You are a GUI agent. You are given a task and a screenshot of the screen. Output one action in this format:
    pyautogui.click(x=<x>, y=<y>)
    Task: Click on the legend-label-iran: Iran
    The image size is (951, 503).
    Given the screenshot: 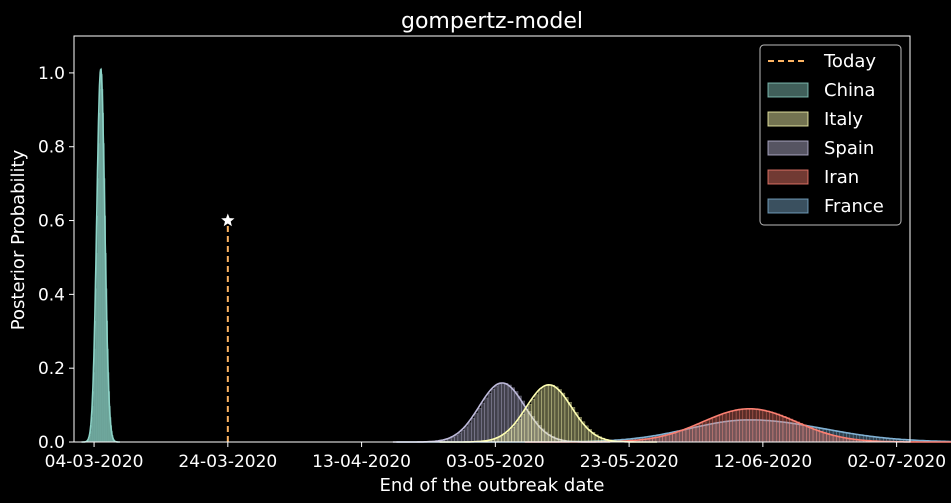 What is the action you would take?
    pyautogui.click(x=841, y=177)
    